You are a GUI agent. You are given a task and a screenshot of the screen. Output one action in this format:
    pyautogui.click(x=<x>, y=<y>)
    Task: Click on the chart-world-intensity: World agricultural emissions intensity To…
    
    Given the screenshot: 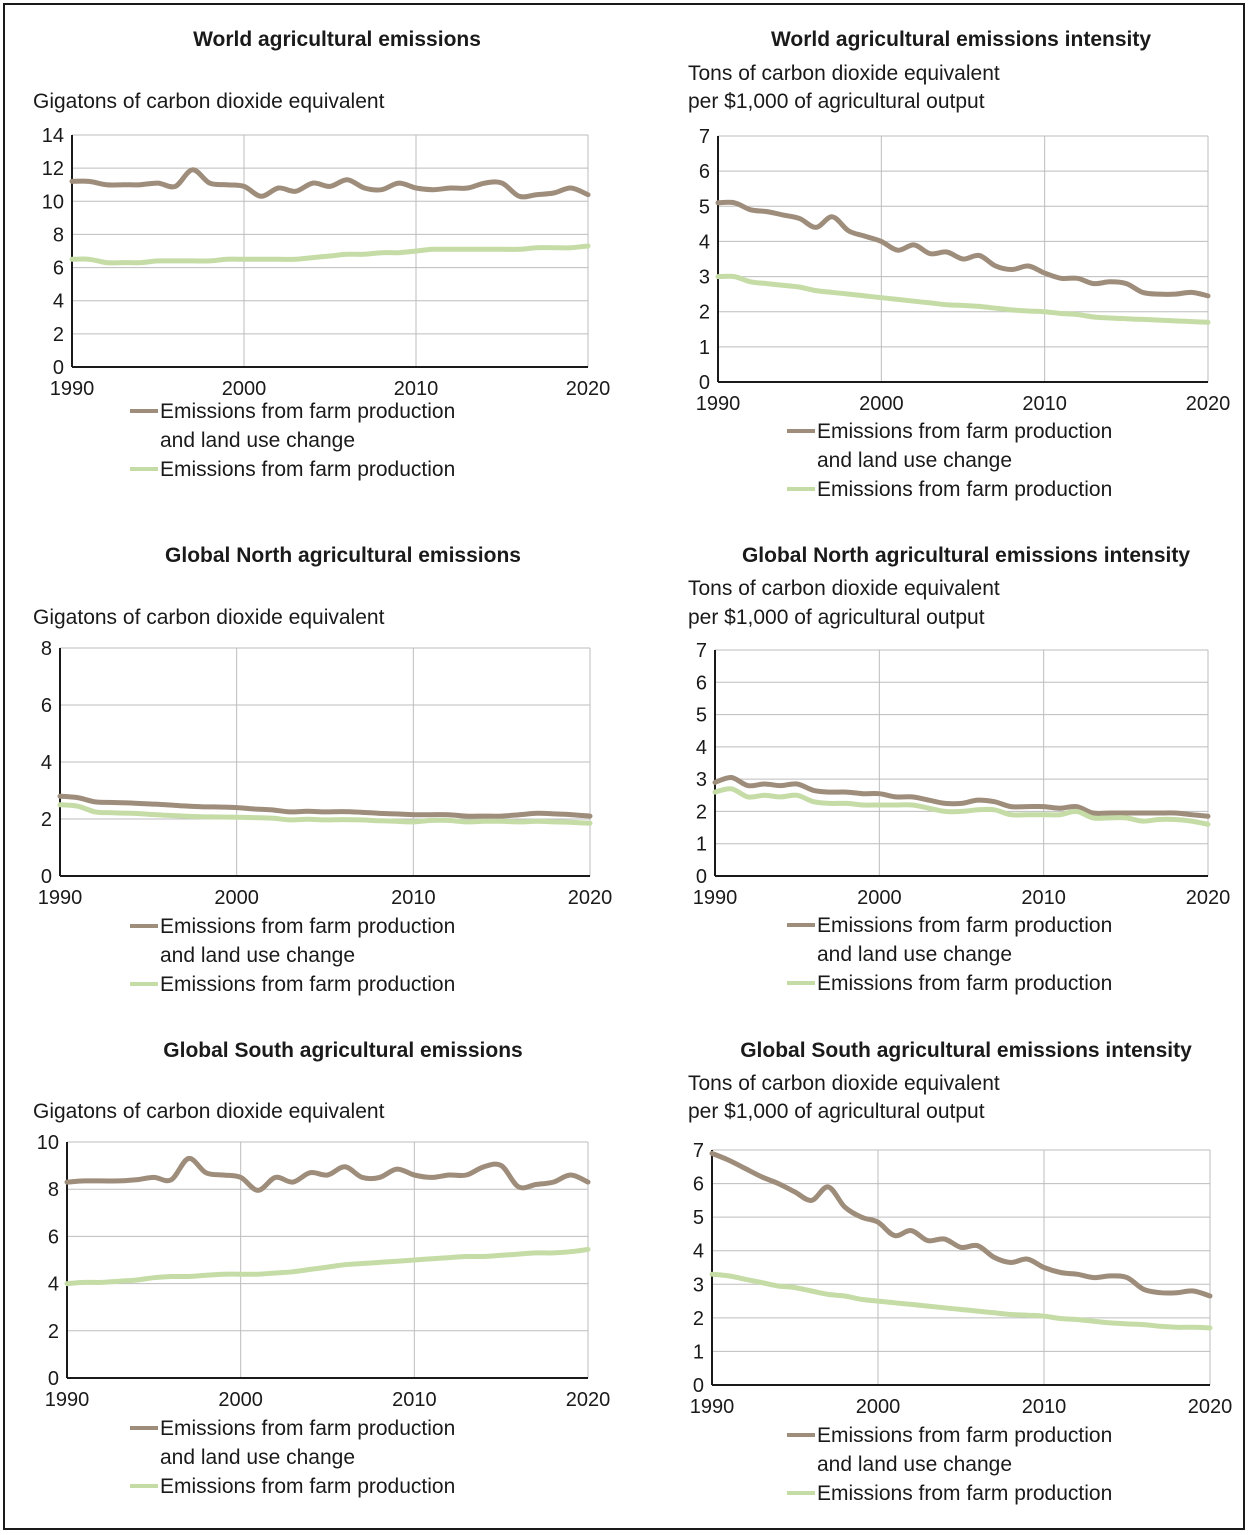 What is the action you would take?
    pyautogui.click(x=959, y=264)
    